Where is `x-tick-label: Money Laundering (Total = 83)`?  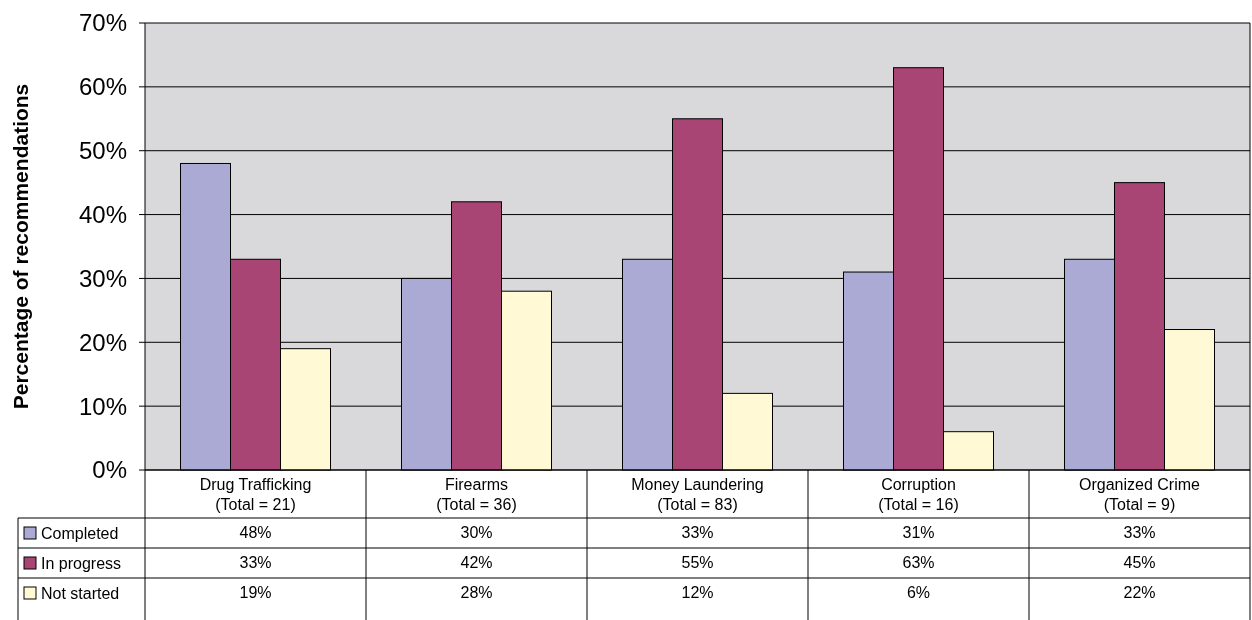 x-tick-label: Money Laundering (Total = 83) is located at coordinates (697, 494).